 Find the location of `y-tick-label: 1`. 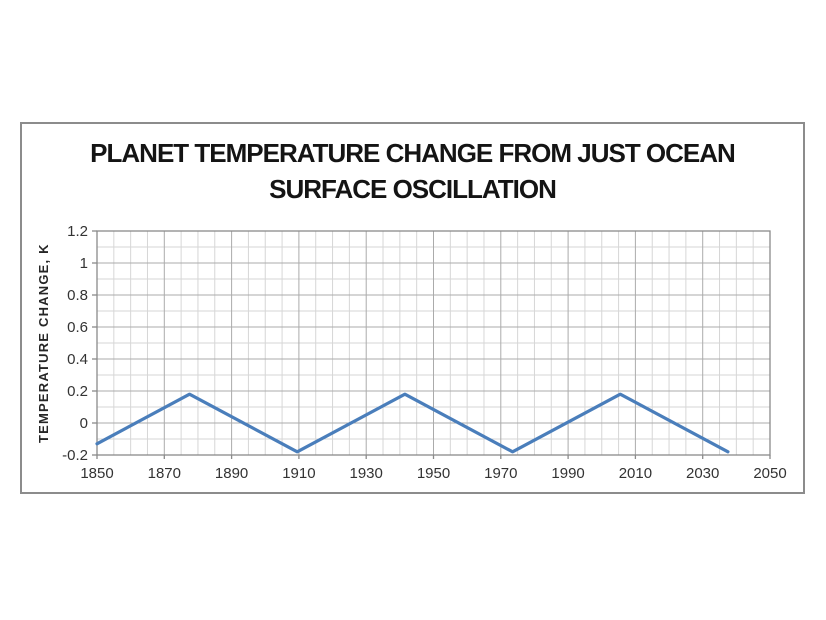

y-tick-label: 1 is located at coordinates (84, 263).